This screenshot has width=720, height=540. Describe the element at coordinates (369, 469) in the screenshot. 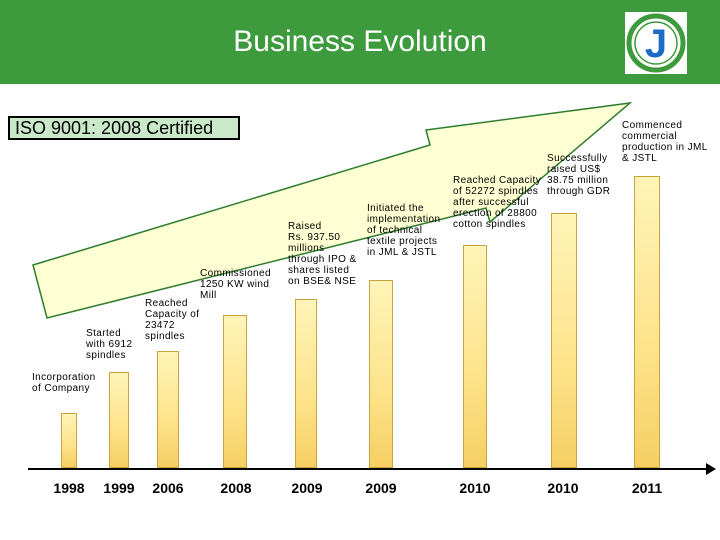

I see `timeline-axis` at that location.